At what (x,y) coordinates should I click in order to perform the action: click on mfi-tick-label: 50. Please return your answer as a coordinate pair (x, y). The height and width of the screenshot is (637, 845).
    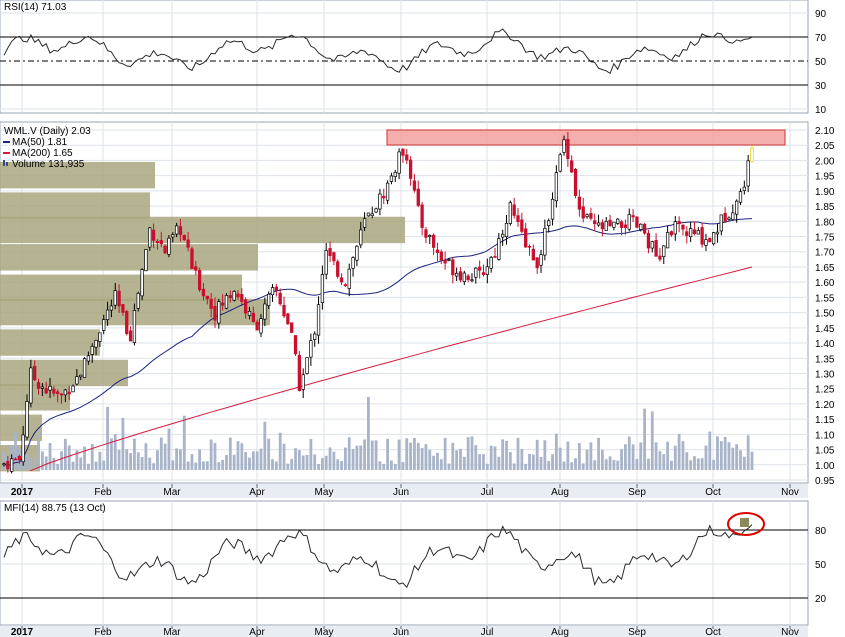
    Looking at the image, I should click on (821, 565).